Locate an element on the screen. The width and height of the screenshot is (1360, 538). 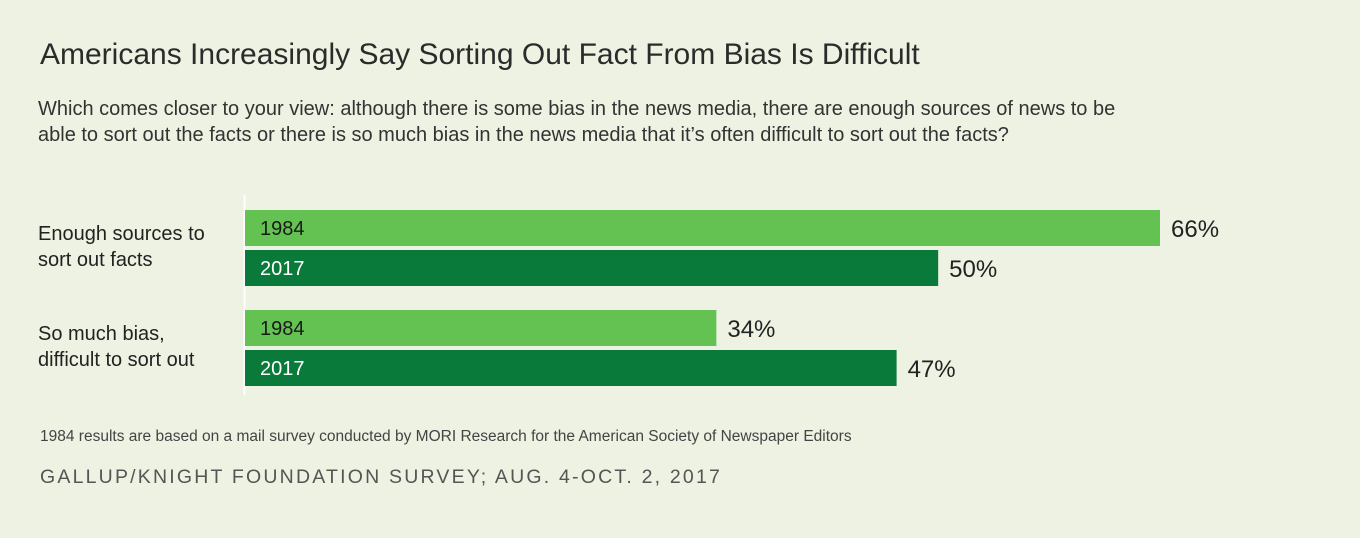
data-label: 34% is located at coordinates (751, 329).